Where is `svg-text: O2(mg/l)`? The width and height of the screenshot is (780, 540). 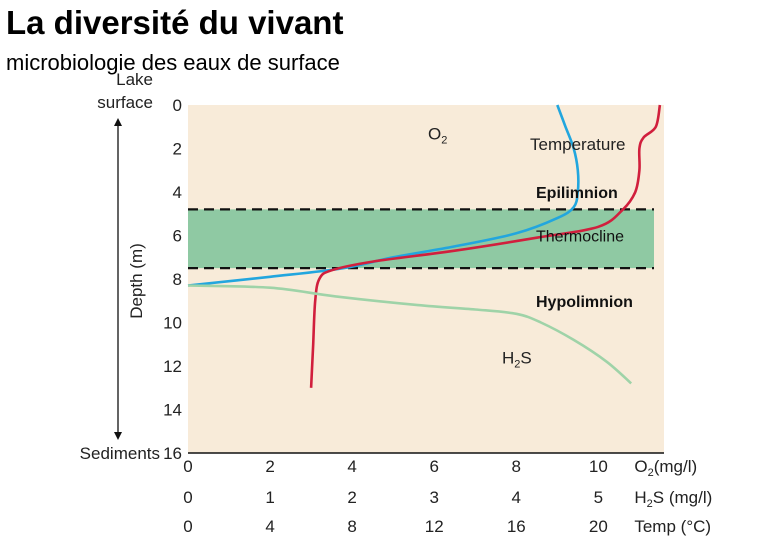
svg-text: O2(mg/l) is located at coordinates (665, 468).